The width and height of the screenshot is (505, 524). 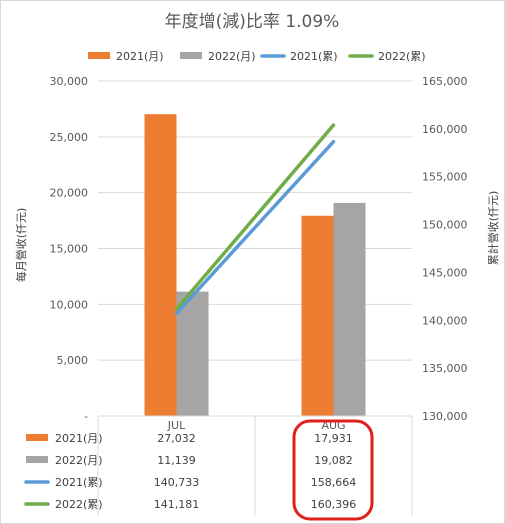 What do you see at coordinates (333, 438) in the screenshot?
I see `table-cell-value: 17,931` at bounding box center [333, 438].